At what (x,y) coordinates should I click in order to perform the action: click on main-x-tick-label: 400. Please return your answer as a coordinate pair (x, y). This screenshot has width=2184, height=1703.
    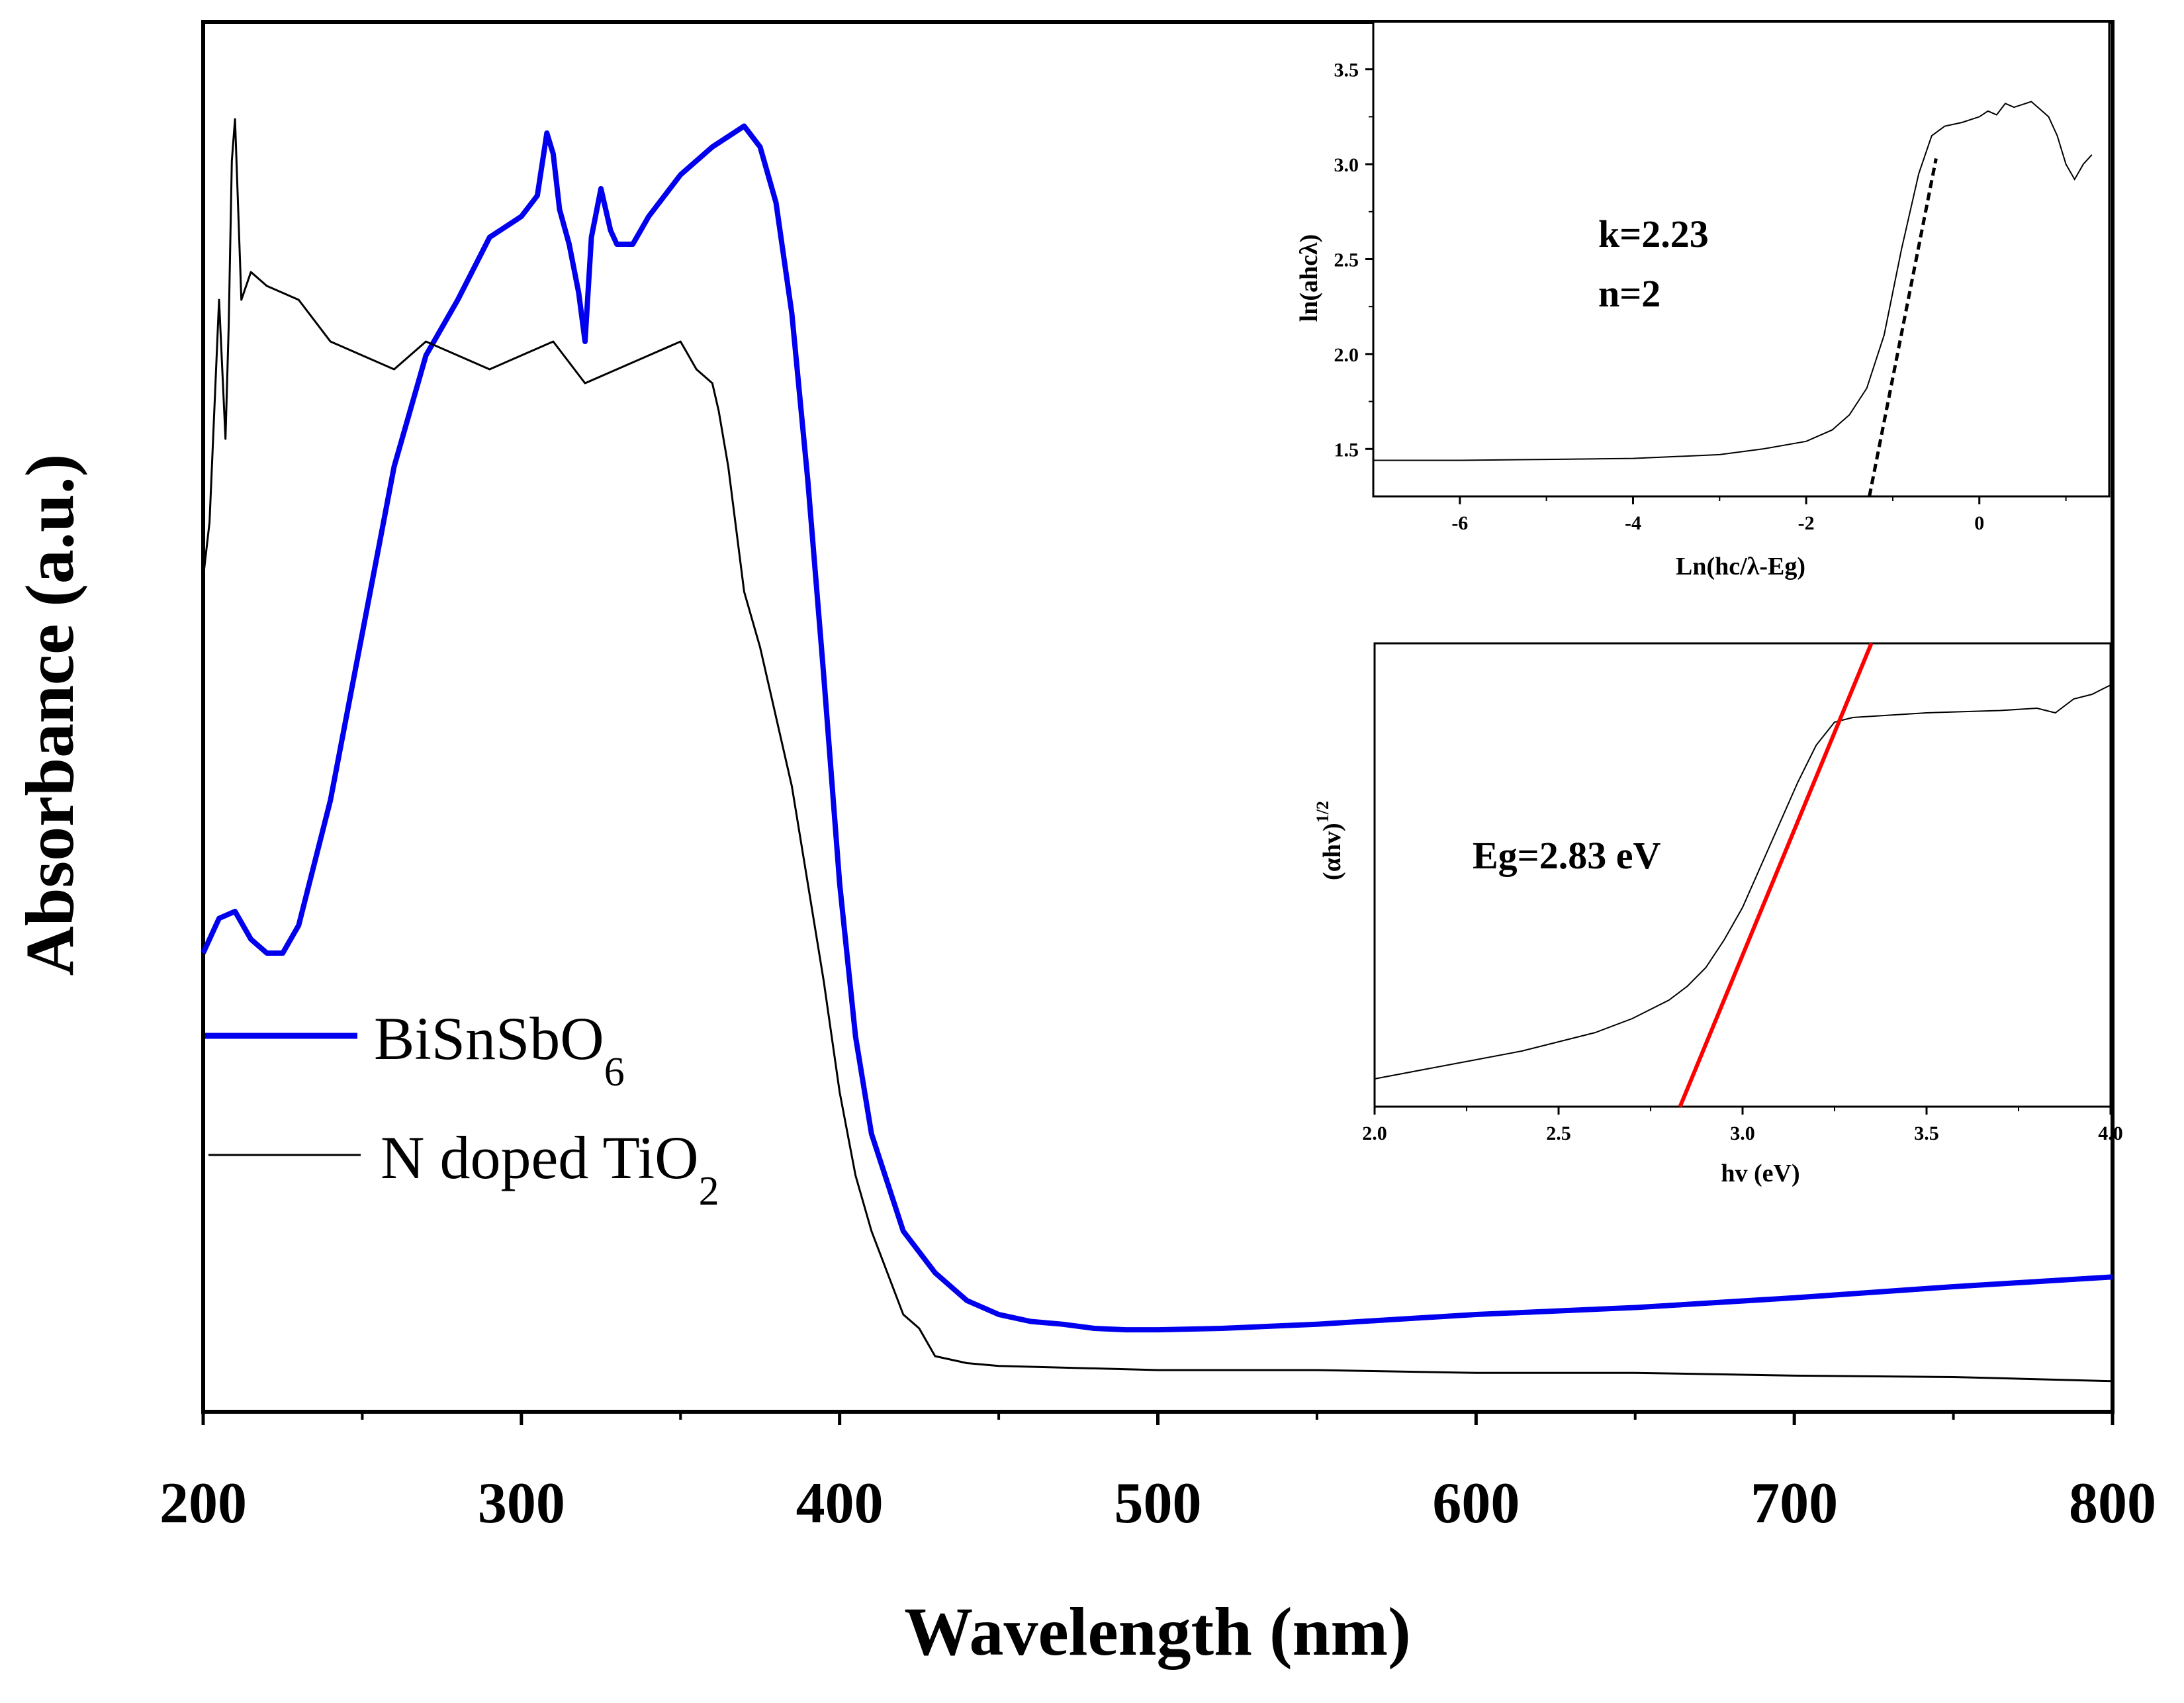
    Looking at the image, I should click on (840, 1504).